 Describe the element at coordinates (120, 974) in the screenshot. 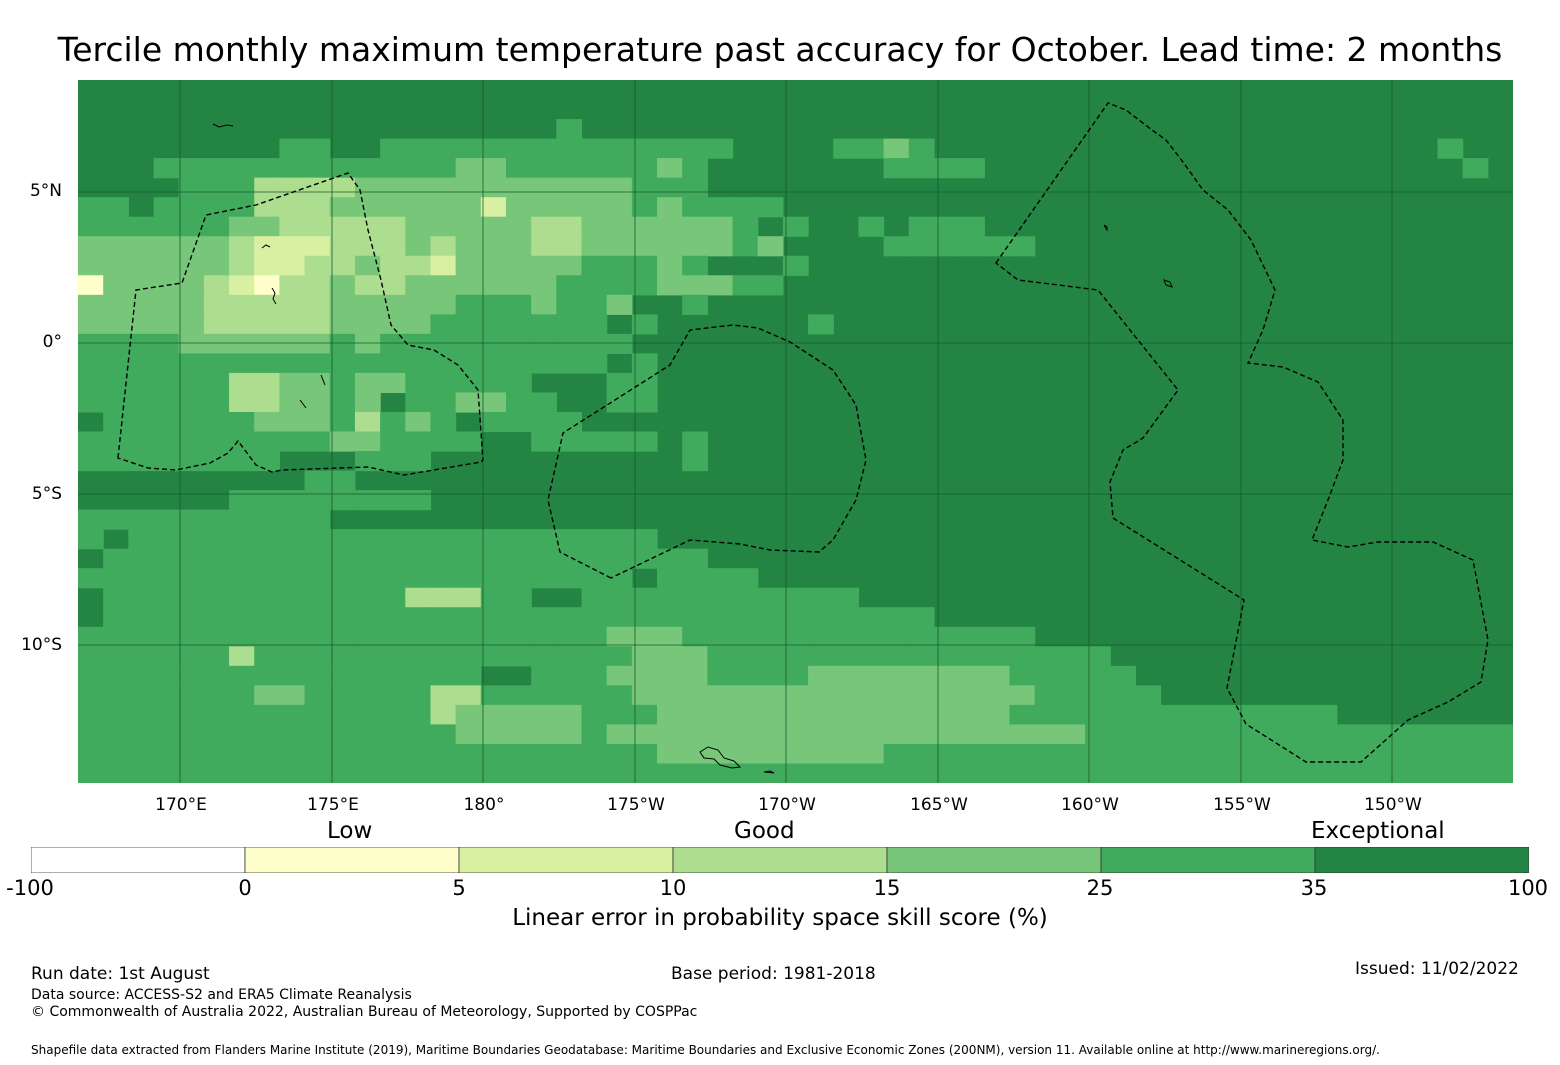

I see `run-date: Run date: 1st August` at that location.